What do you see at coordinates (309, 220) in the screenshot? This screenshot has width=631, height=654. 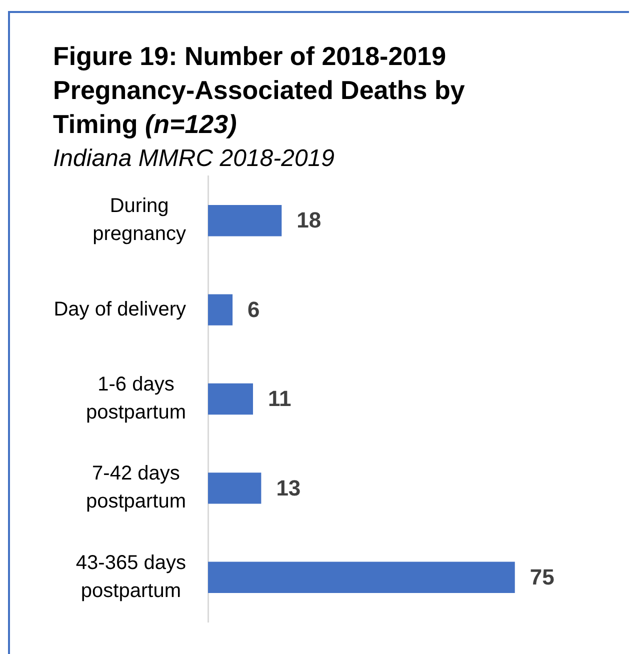 I see `data-label: 18` at bounding box center [309, 220].